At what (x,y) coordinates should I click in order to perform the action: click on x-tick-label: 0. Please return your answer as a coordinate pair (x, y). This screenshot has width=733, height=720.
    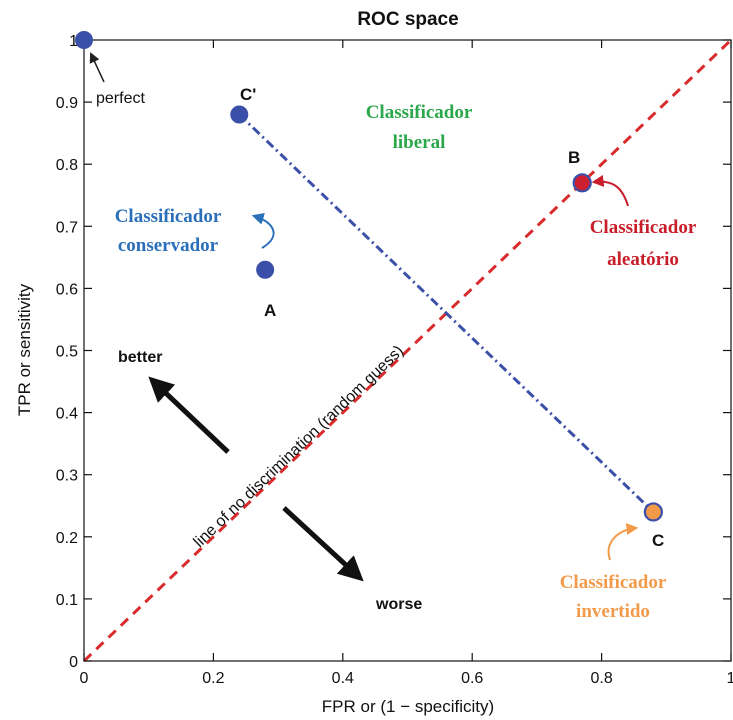
    Looking at the image, I should click on (84, 678).